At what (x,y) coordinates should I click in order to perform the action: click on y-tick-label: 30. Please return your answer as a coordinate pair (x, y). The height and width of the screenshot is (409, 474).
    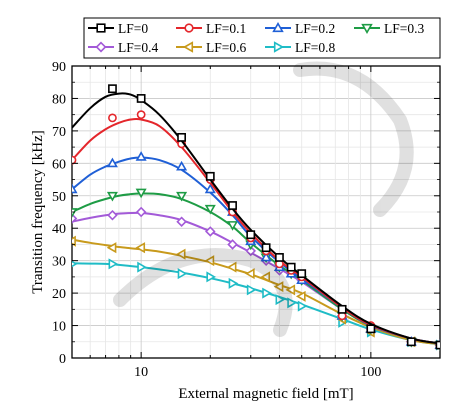
    Looking at the image, I should click on (59, 262).